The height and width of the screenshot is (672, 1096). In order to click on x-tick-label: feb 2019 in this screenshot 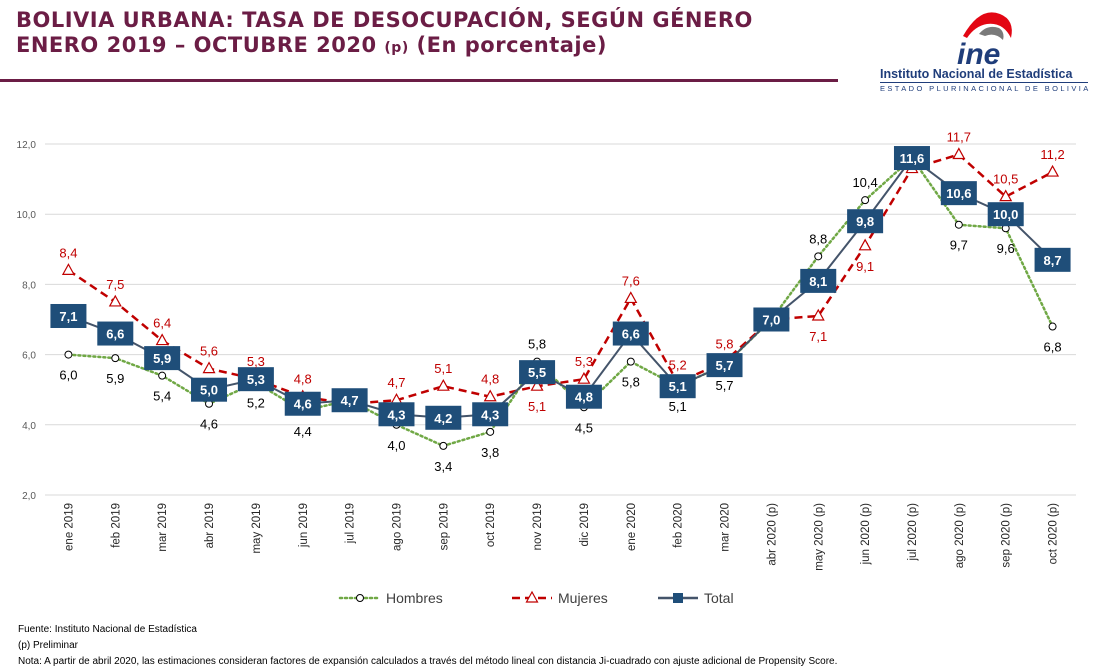, I will do `click(116, 525)`.